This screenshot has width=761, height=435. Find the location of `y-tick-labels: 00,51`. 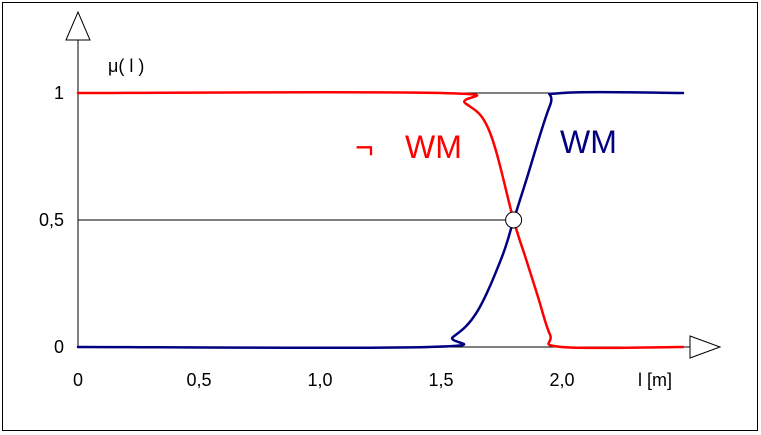

y-tick-labels: 00,51 is located at coordinates (51, 220).